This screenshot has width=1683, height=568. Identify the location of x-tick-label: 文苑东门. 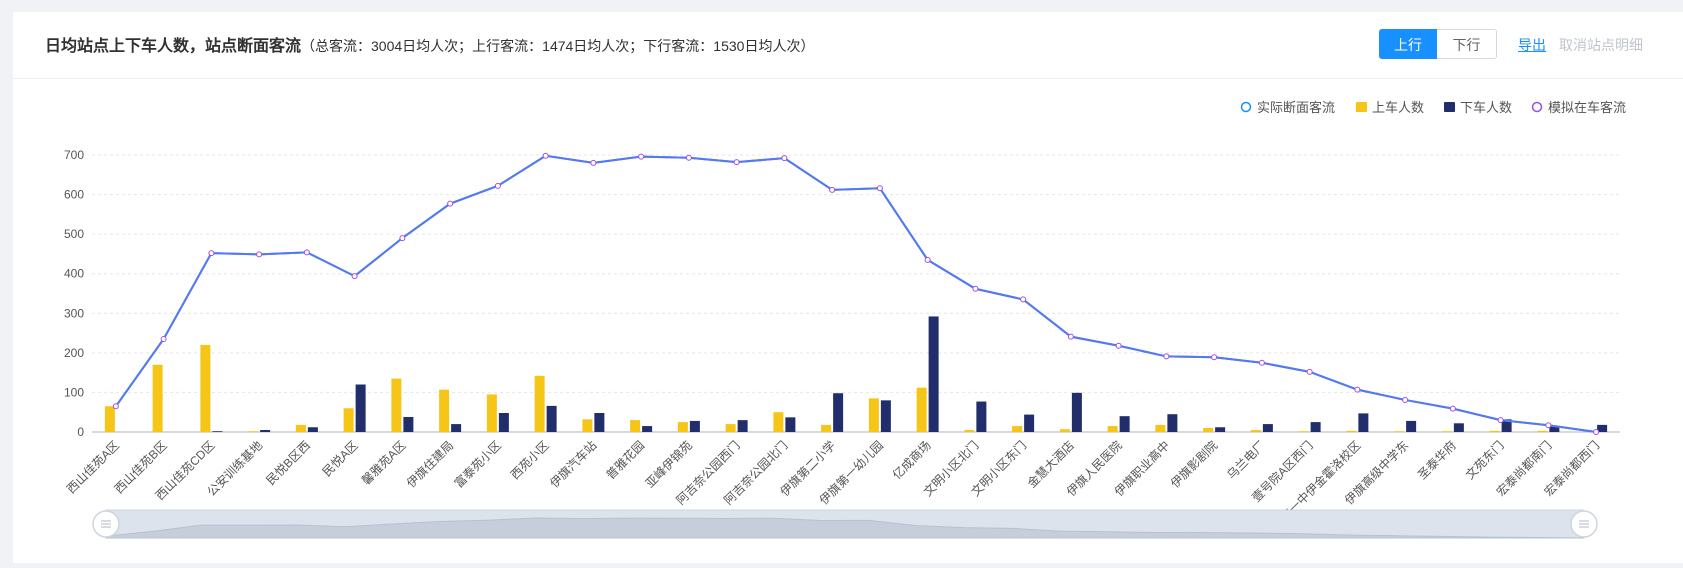
(1484, 460).